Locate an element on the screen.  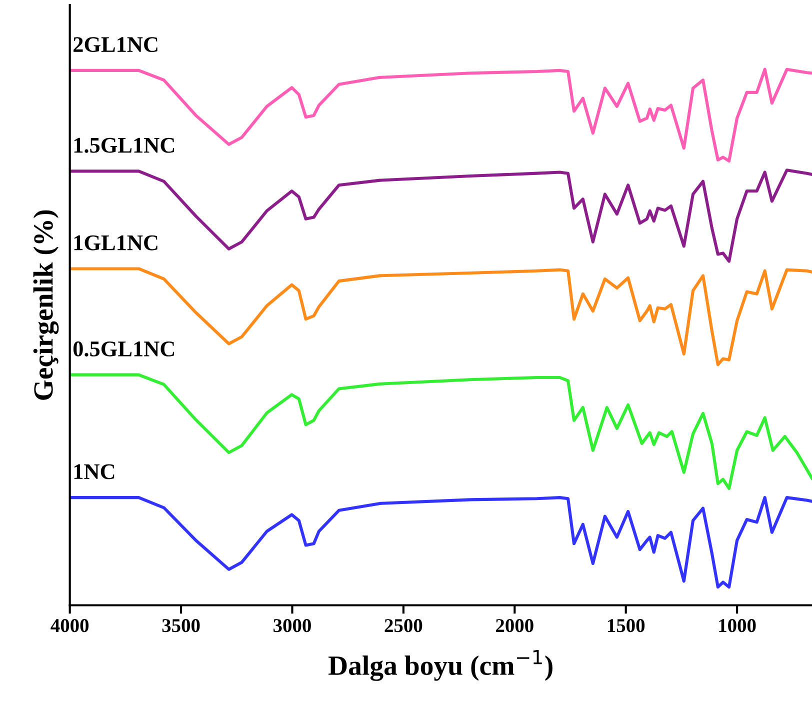
series-label: 1GL1NC is located at coordinates (116, 242).